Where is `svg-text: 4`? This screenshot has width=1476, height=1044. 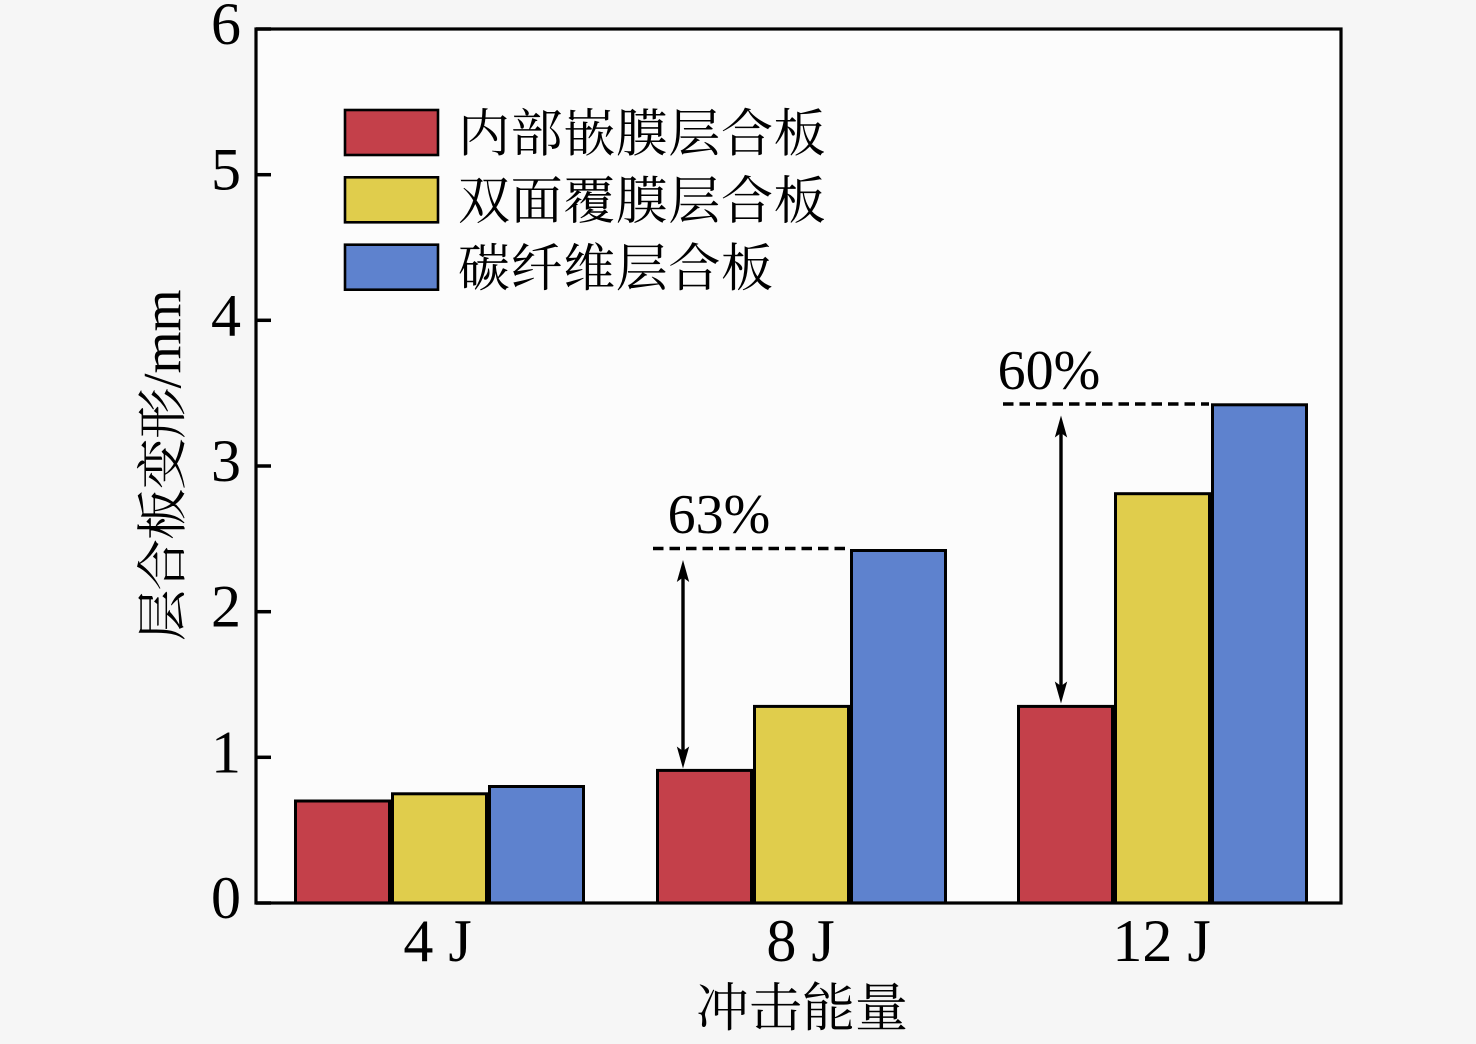
svg-text: 4 is located at coordinates (226, 315).